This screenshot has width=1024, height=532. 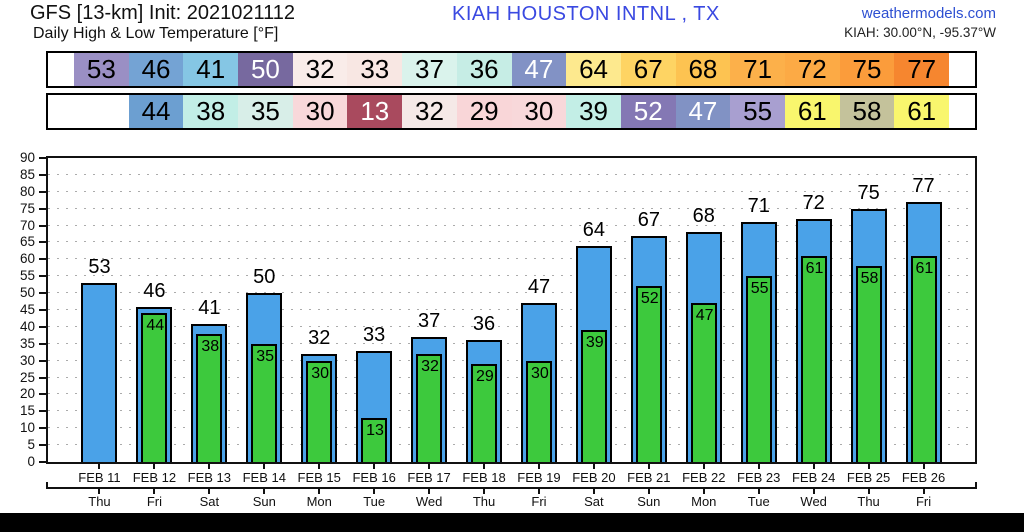 What do you see at coordinates (429, 498) in the screenshot?
I see `x-weekday-label: Wed` at bounding box center [429, 498].